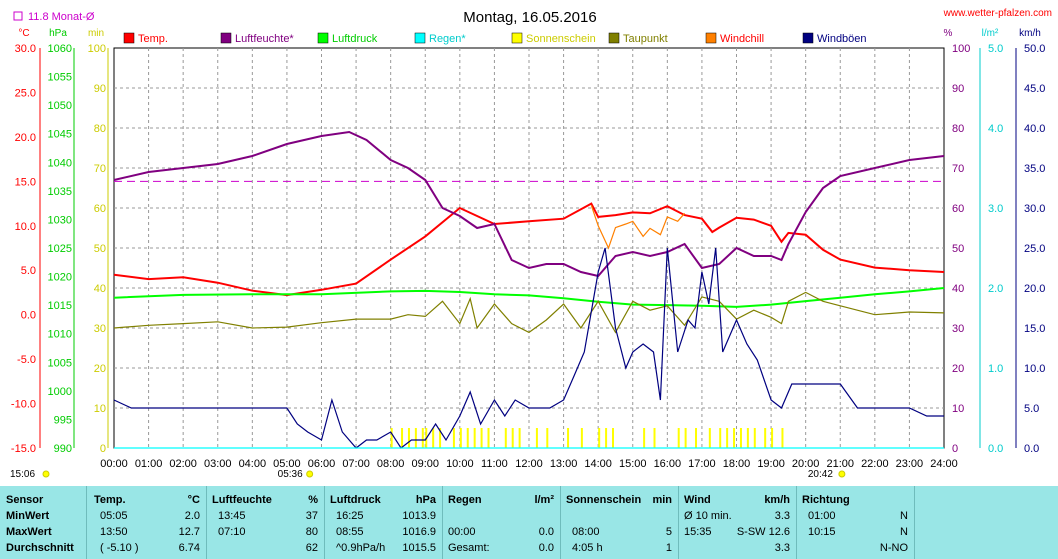 The width and height of the screenshot is (1058, 559). Describe the element at coordinates (958, 329) in the screenshot. I see `humidity-tick-label: 30` at that location.